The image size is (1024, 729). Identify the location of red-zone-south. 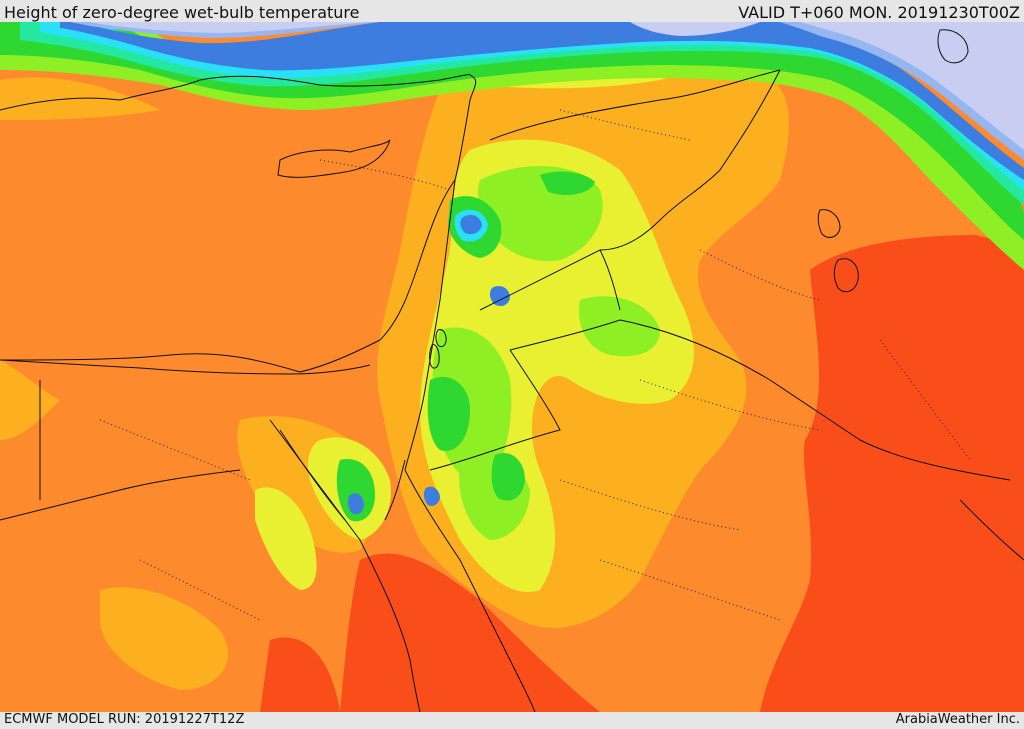
(470, 632).